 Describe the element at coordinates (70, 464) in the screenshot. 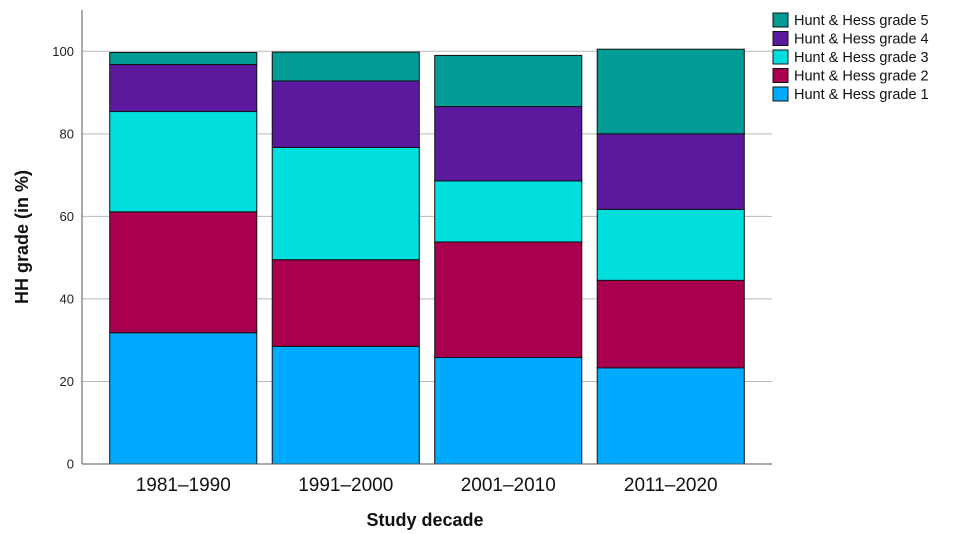

I see `y-tick-label: 0` at that location.